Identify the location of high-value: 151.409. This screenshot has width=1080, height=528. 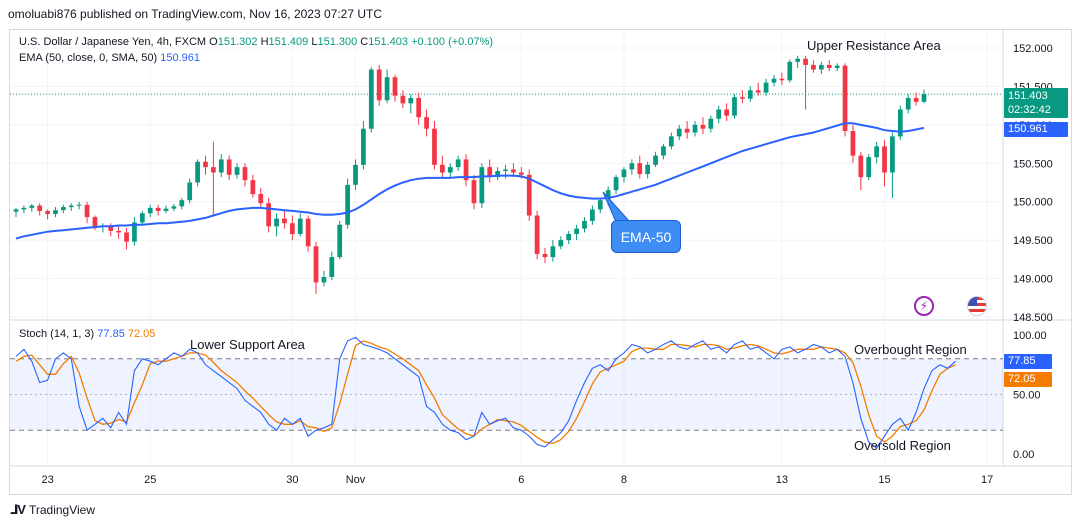
(288, 42).